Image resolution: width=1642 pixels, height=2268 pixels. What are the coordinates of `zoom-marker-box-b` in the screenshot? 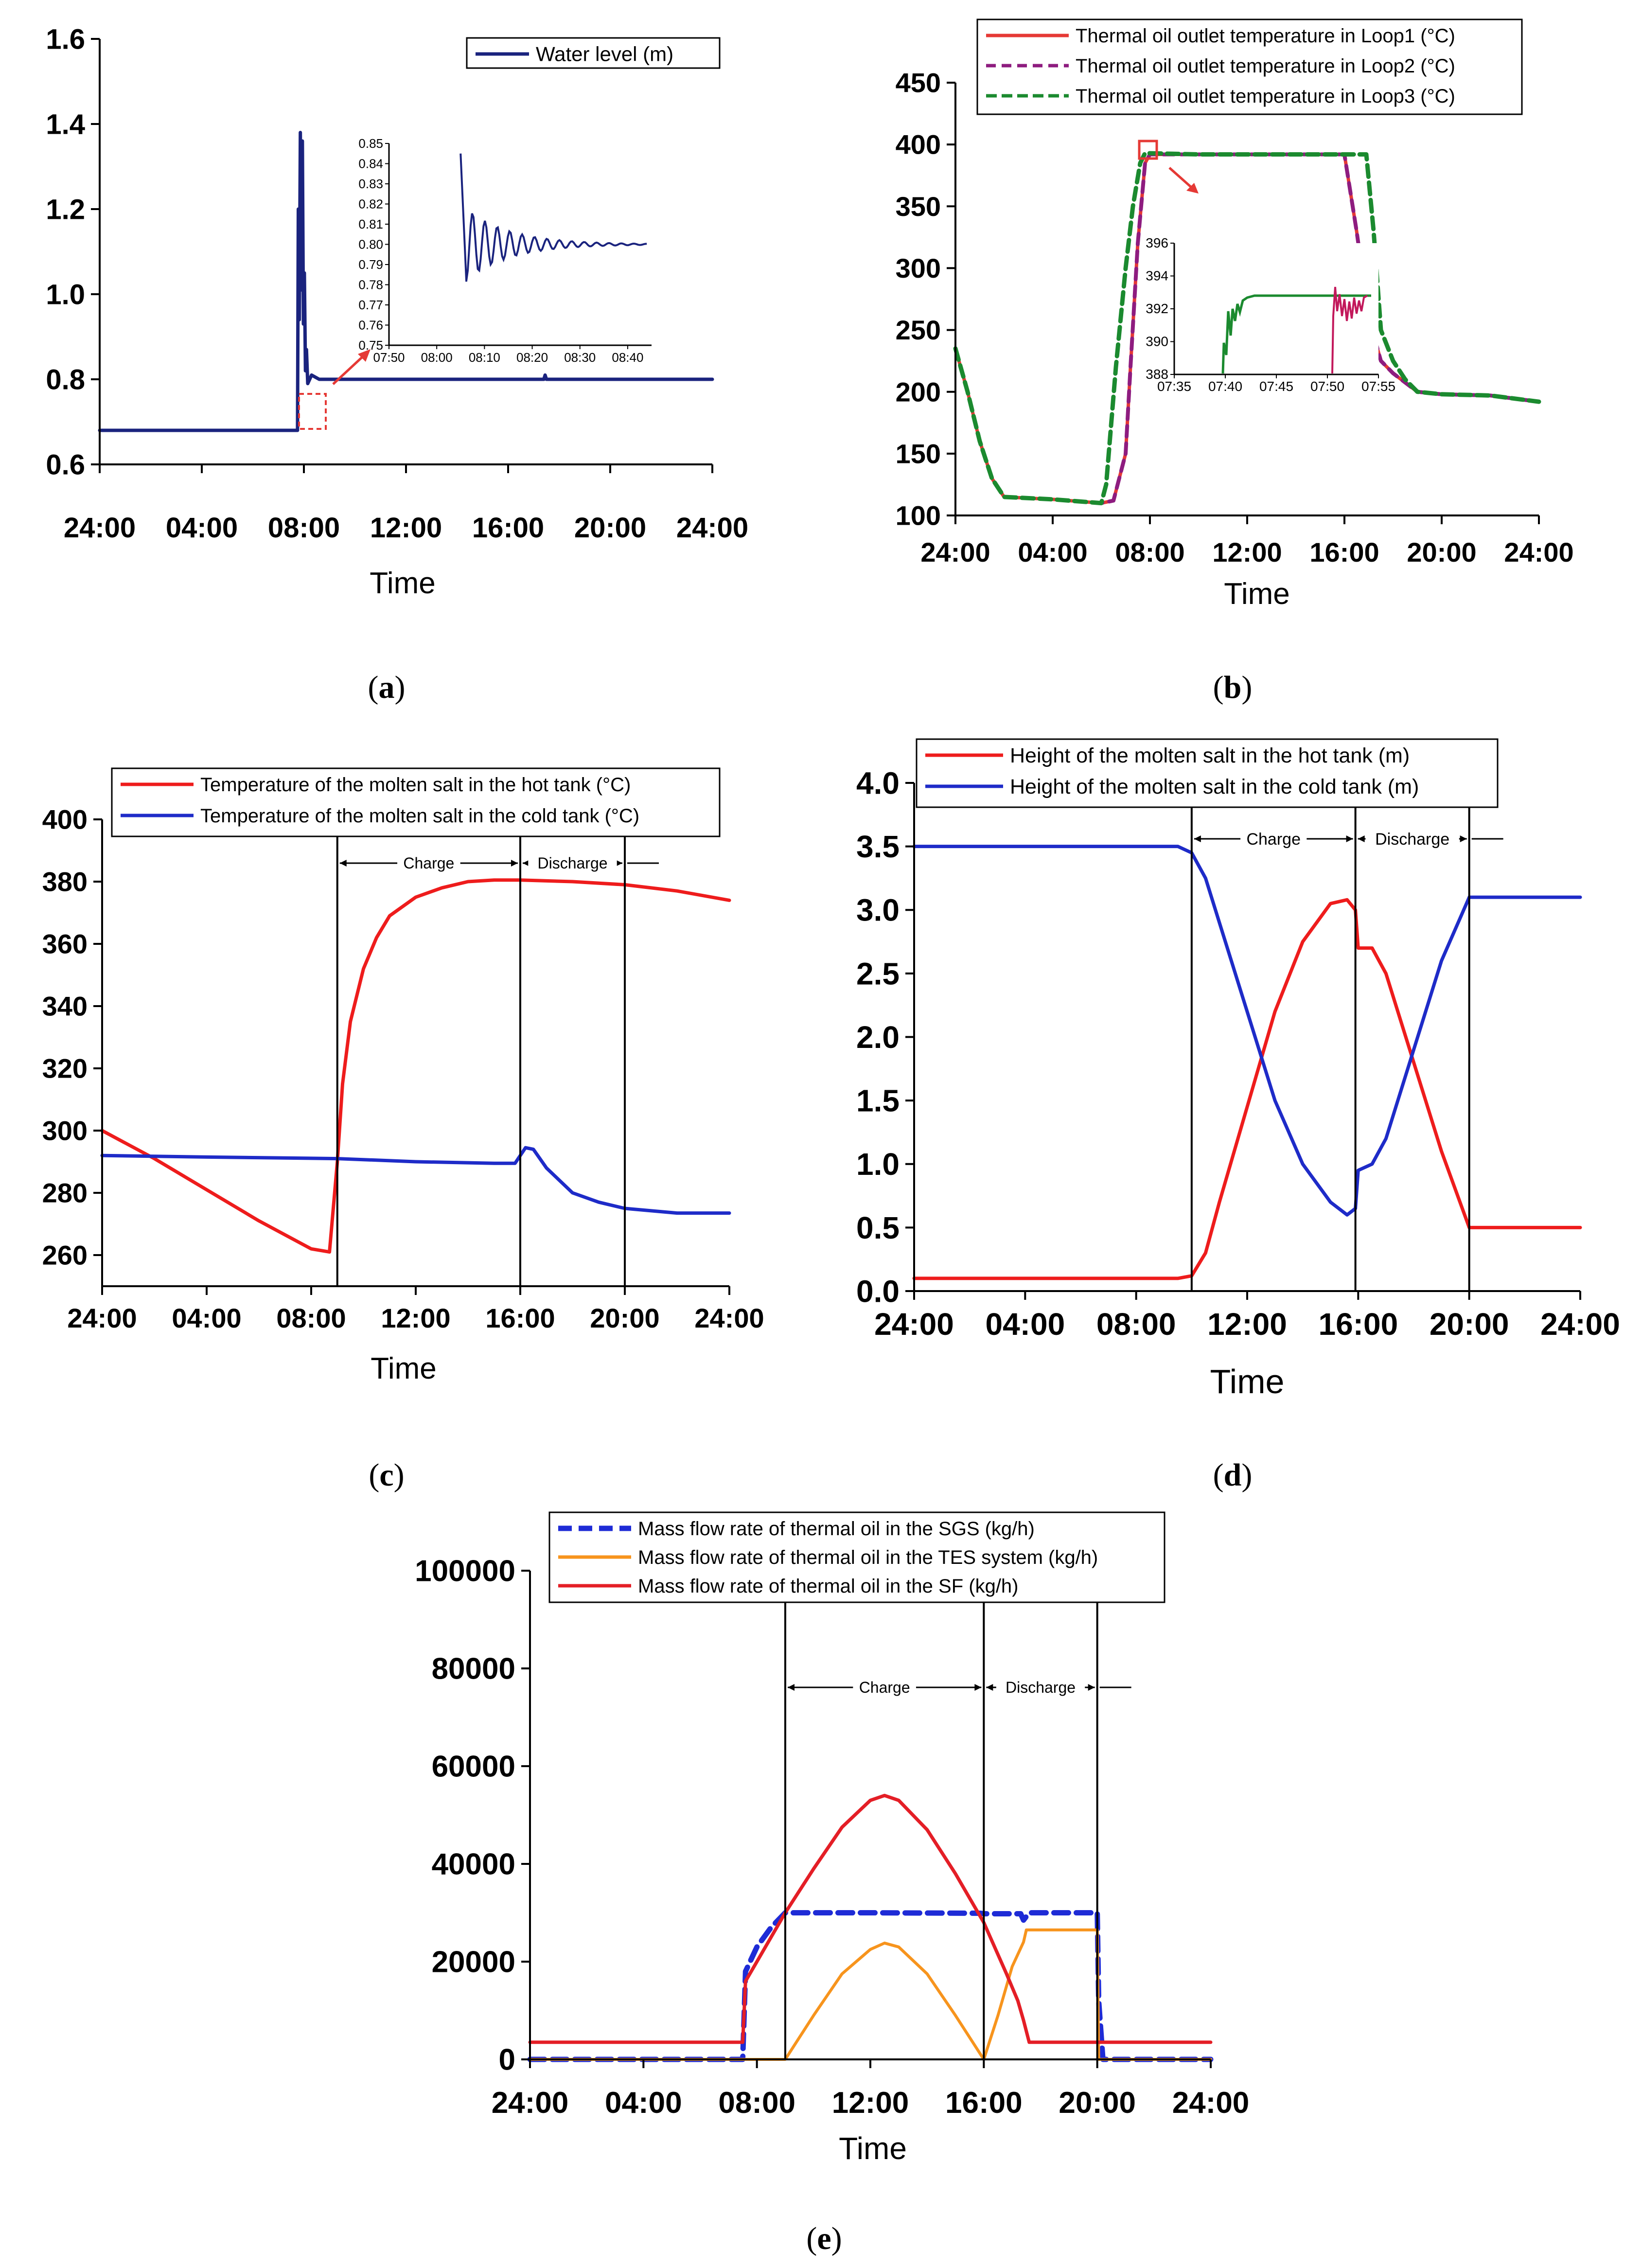 It's located at (1148, 150).